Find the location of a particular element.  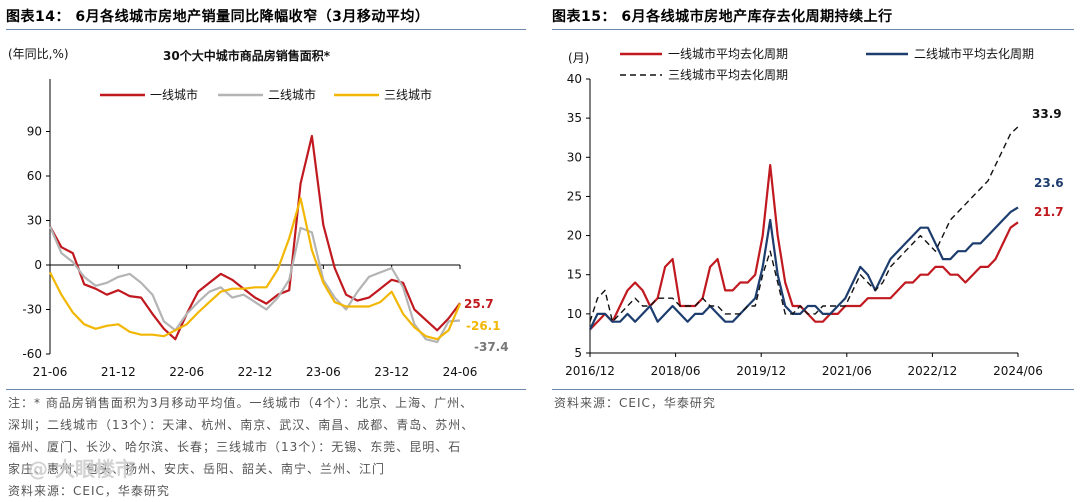

right-y-tick-label: 25 is located at coordinates (574, 196).